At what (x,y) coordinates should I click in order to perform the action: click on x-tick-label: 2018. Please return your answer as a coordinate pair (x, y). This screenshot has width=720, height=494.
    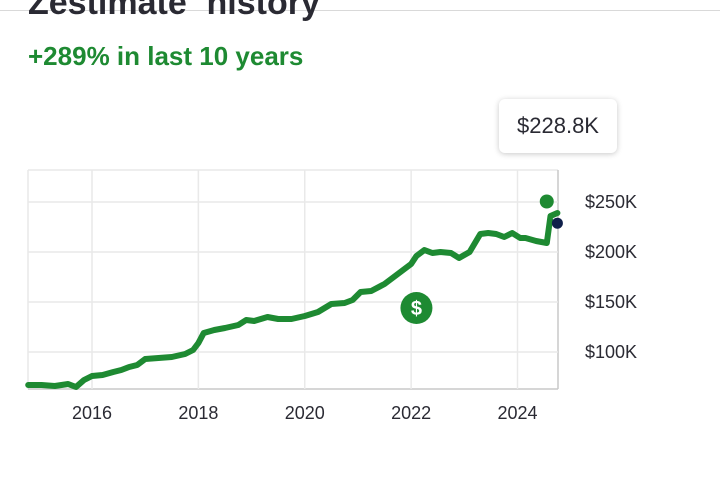
    Looking at the image, I should click on (198, 413).